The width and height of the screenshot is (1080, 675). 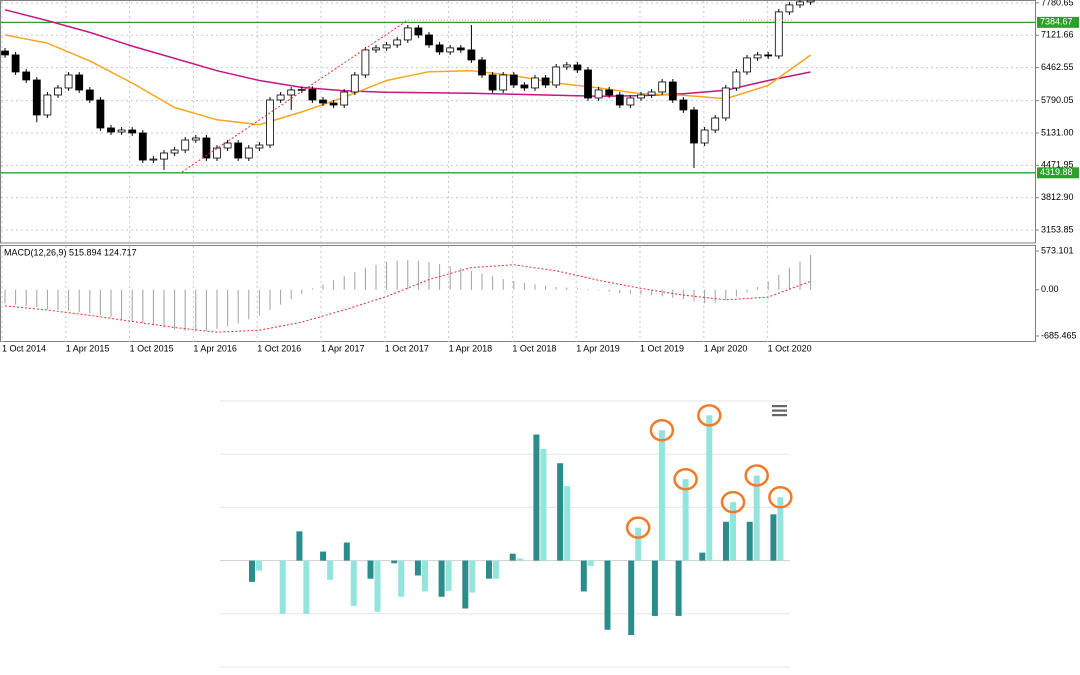 What do you see at coordinates (1056, 22) in the screenshot?
I see `level-label: 7384.67` at bounding box center [1056, 22].